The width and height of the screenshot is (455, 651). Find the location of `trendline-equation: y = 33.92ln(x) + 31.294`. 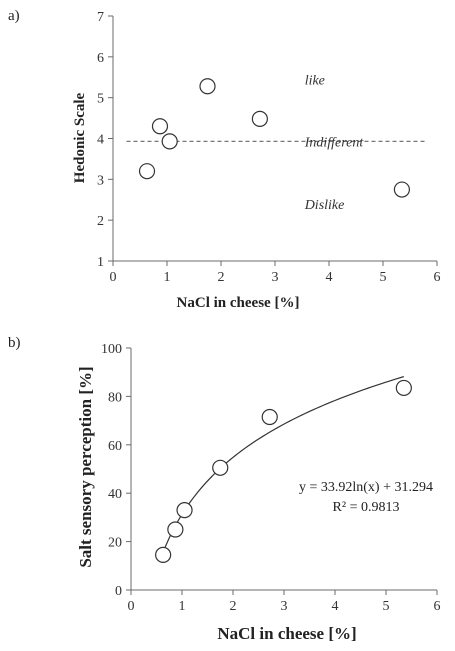

trendline-equation: y = 33.92ln(x) + 31.294 is located at coordinates (366, 487).